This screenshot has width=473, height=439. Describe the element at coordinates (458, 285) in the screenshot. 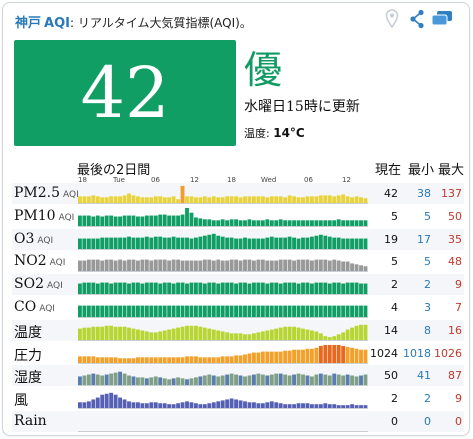

I see `max-value: 9` at that location.